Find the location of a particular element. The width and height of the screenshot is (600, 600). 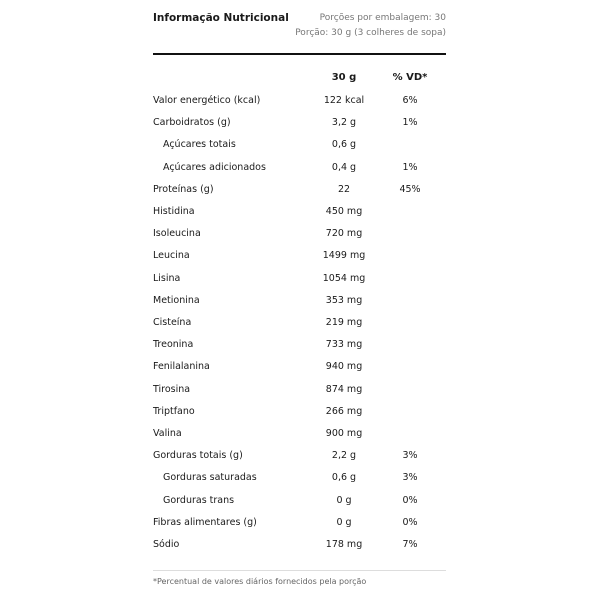

nutrient-label: Sódio is located at coordinates (166, 544).